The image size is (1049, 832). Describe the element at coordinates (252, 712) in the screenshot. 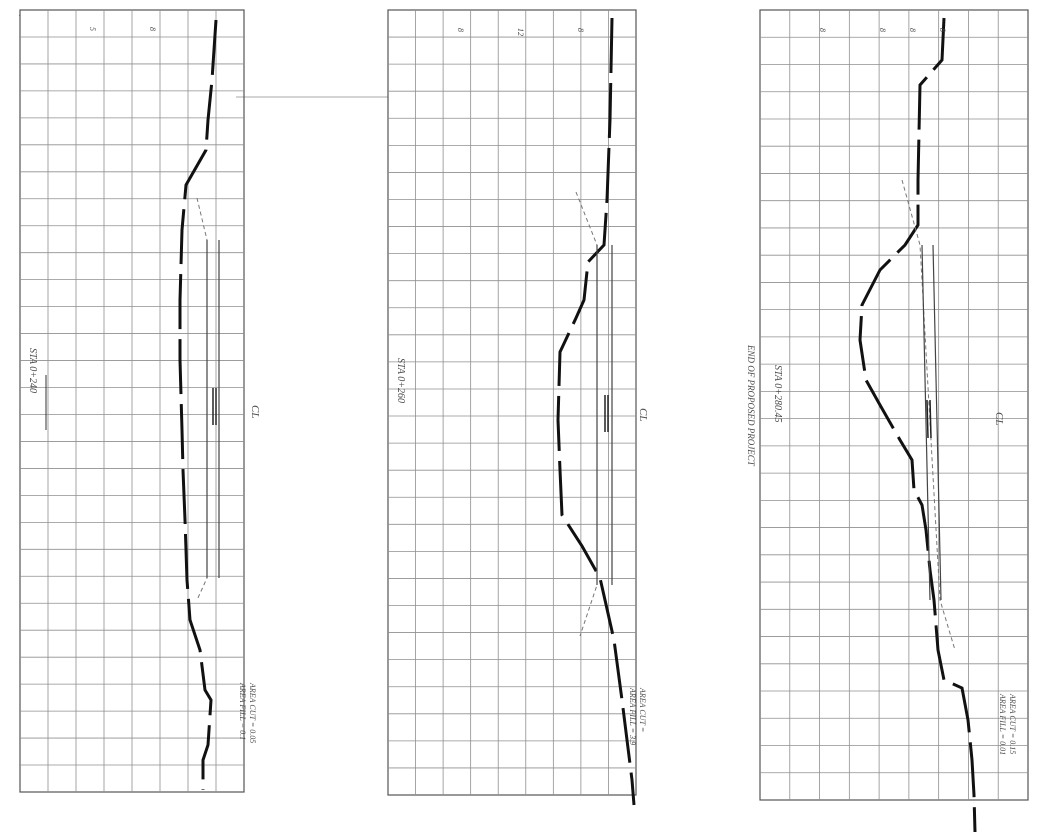

I see `area-cut-label: AREA CUT = 0.05` at that location.